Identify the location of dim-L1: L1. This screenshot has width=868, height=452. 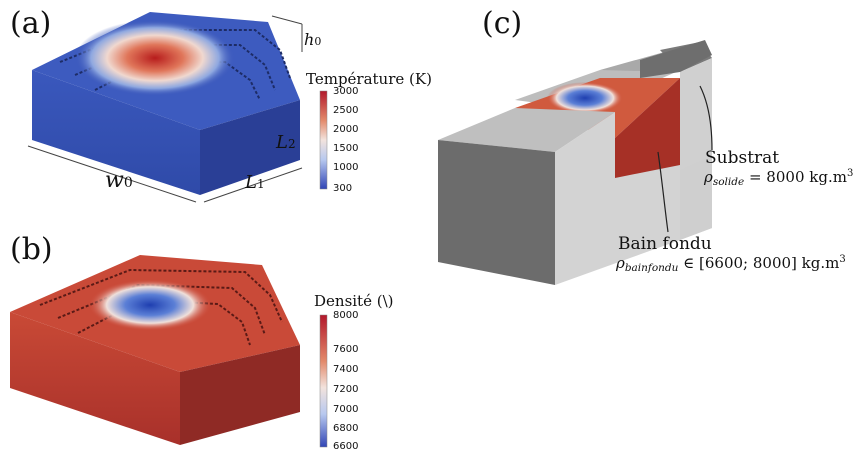
(255, 182).